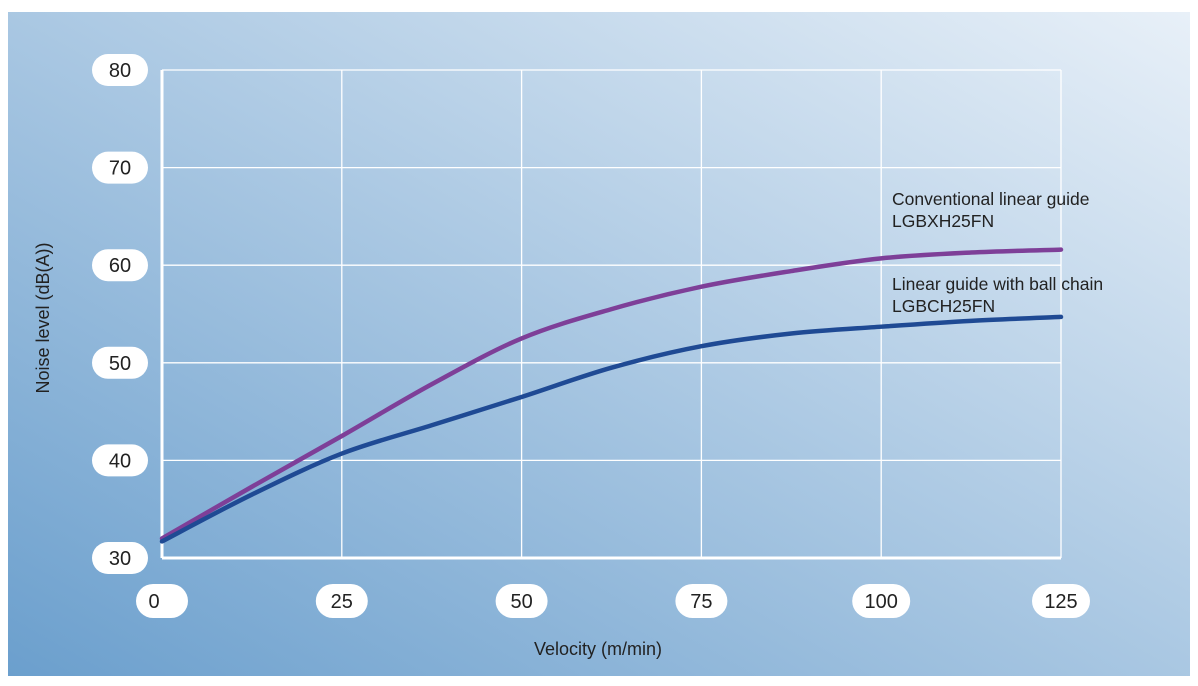 This screenshot has width=1198, height=686. What do you see at coordinates (153, 602) in the screenshot?
I see `x-tick-label: 0` at bounding box center [153, 602].